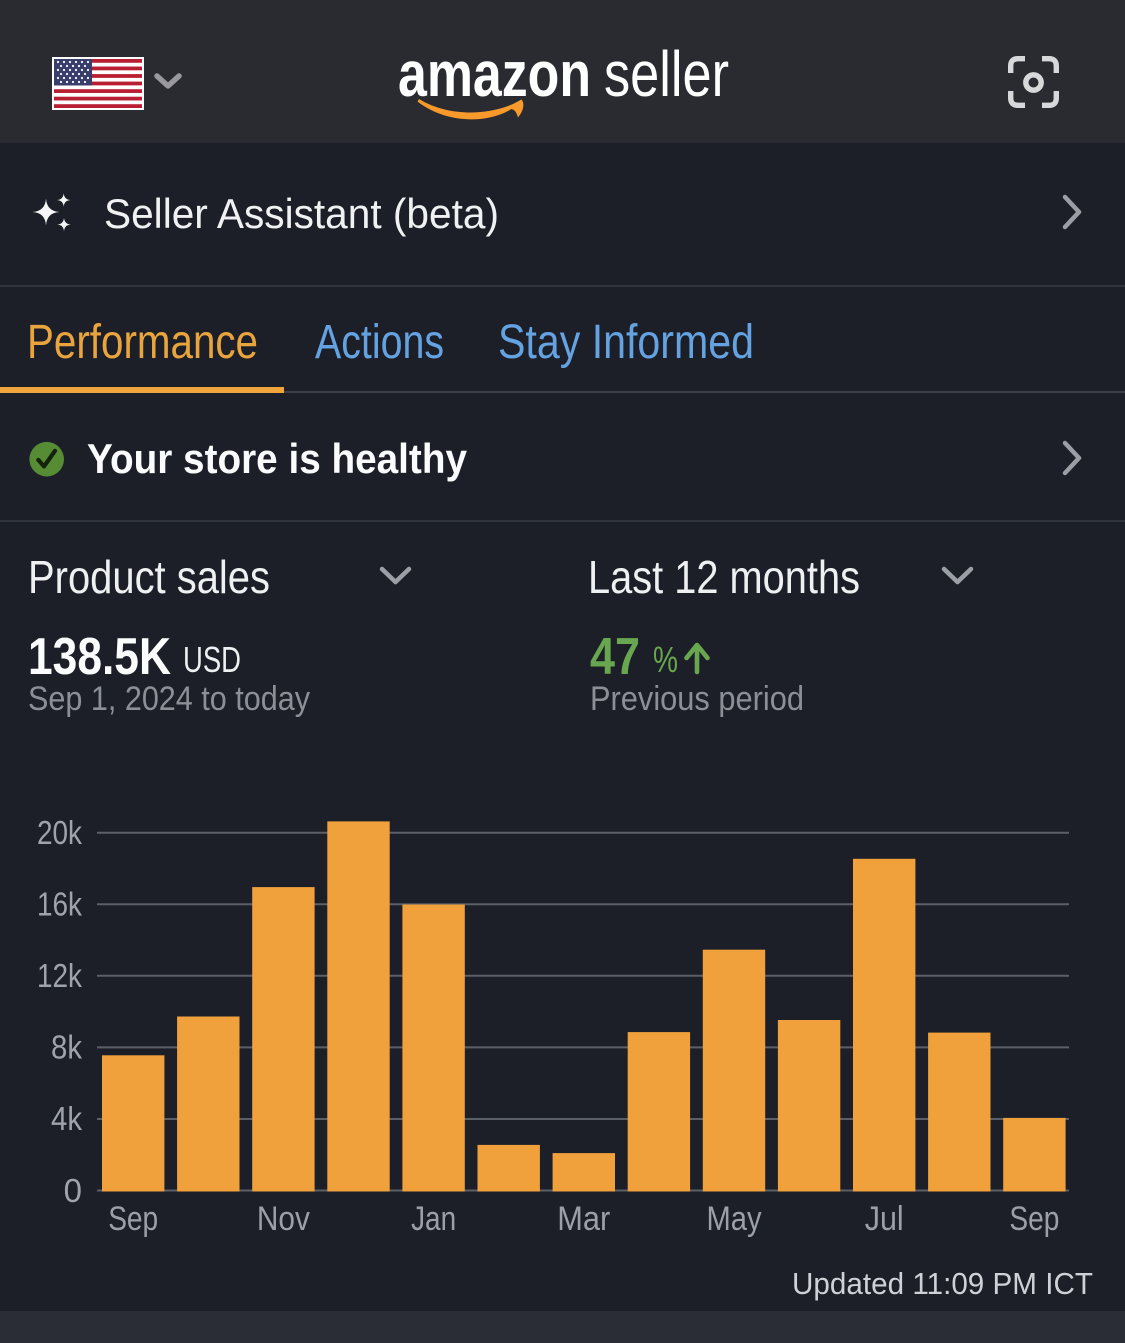  What do you see at coordinates (433, 1219) in the screenshot?
I see `svg-text: Jan` at bounding box center [433, 1219].